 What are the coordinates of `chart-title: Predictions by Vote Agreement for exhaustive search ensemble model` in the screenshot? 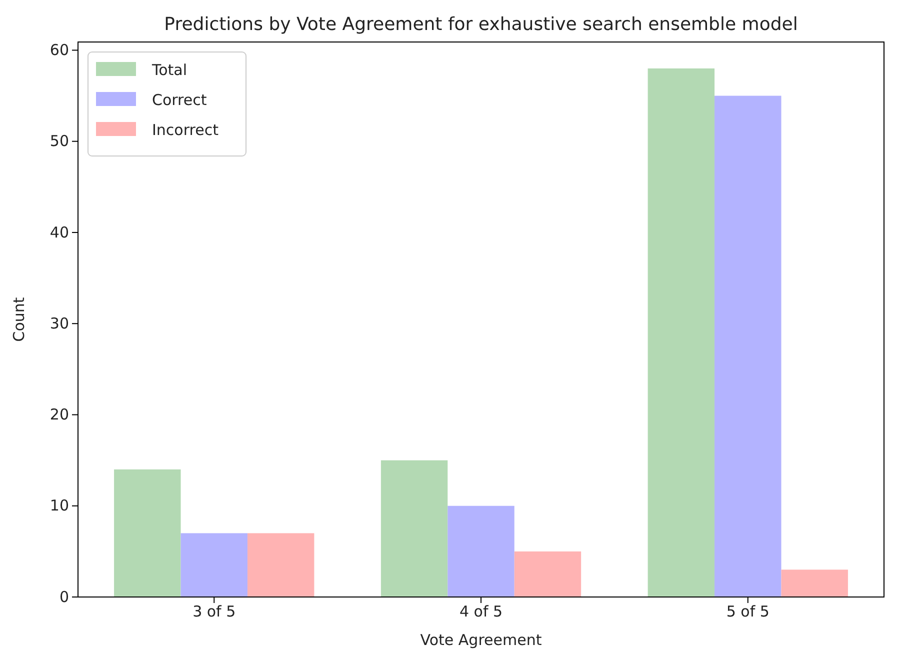 It's located at (481, 24).